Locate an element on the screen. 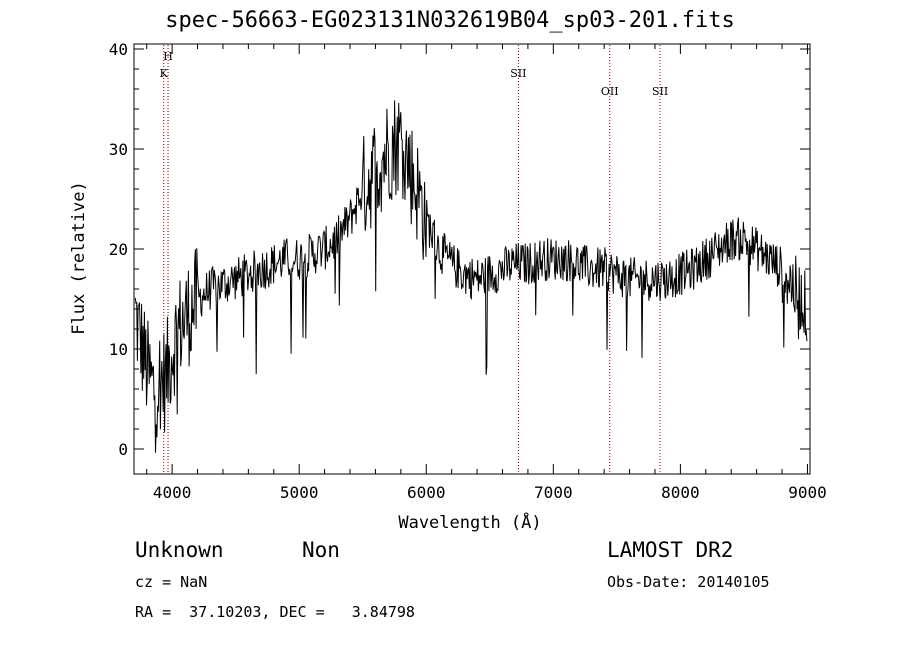 Image resolution: width=900 pixels, height=649 pixels. line-marker-label: K is located at coordinates (164, 73).